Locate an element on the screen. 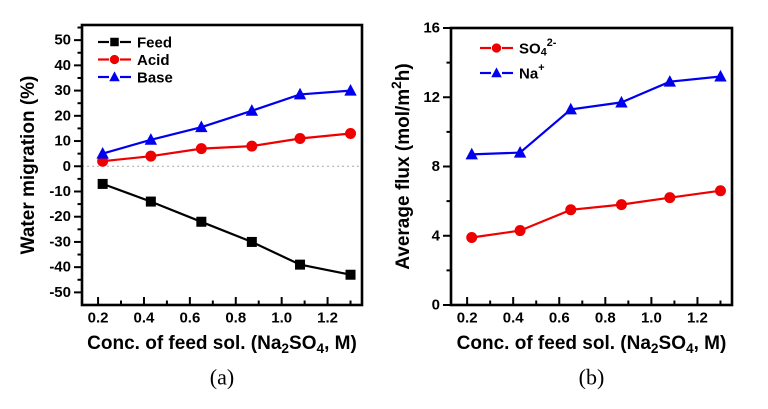 The width and height of the screenshot is (768, 409). y-tick-label: -40 is located at coordinates (60, 267).